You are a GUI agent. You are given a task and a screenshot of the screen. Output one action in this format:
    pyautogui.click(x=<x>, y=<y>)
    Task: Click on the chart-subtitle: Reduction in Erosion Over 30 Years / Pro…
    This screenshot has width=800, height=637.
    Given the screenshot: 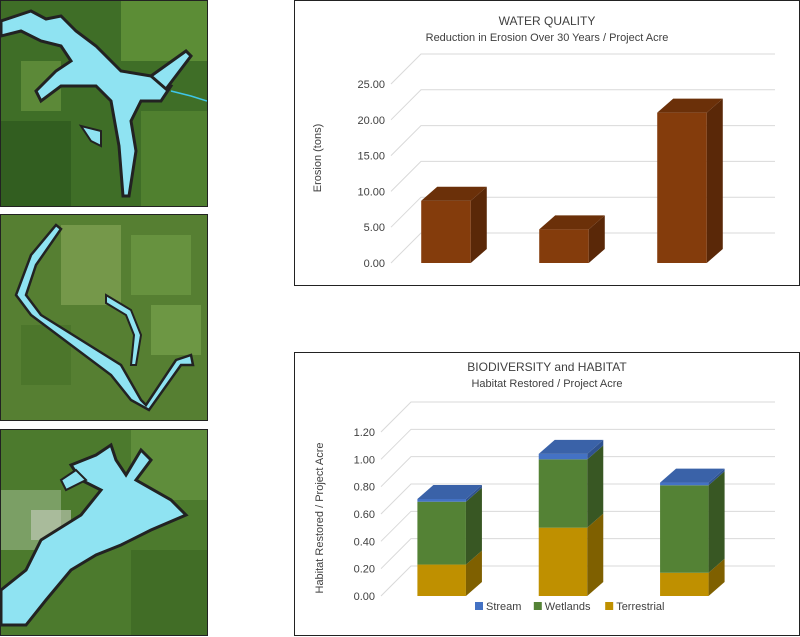 What is the action you would take?
    pyautogui.click(x=547, y=38)
    